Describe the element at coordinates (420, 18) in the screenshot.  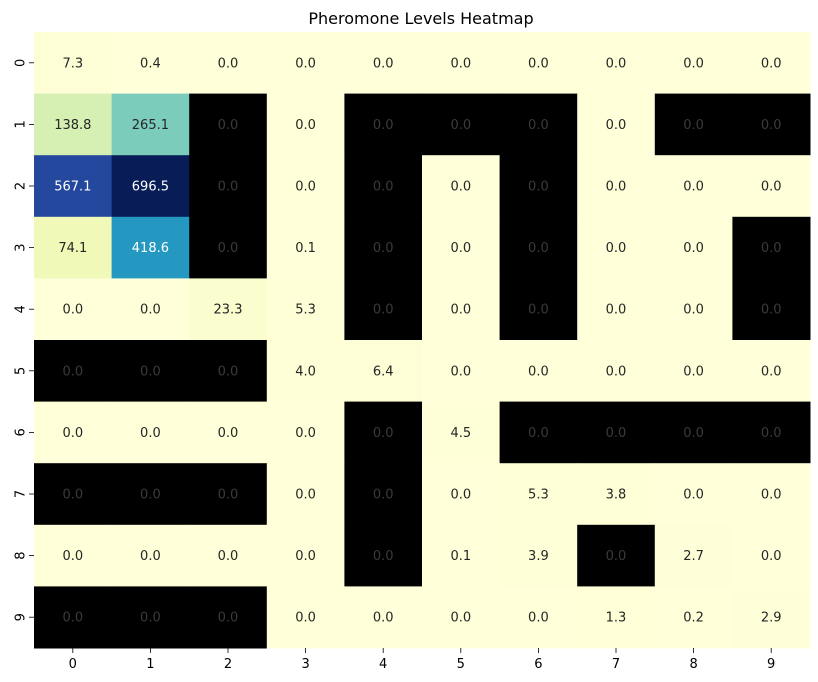
I see `chart-title: Pheromone Levels Heatmap` at that location.